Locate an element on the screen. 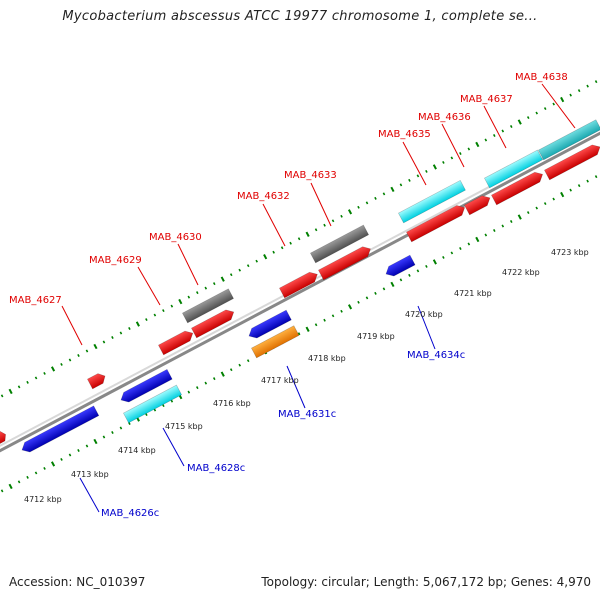  kbp-tick-label: 4717 kbp is located at coordinates (280, 380).